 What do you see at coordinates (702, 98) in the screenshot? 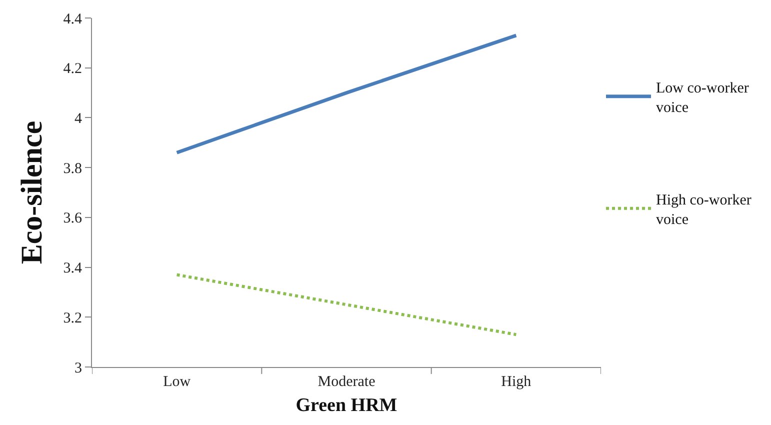
I see `legend-label: Low co-worker voice` at bounding box center [702, 98].